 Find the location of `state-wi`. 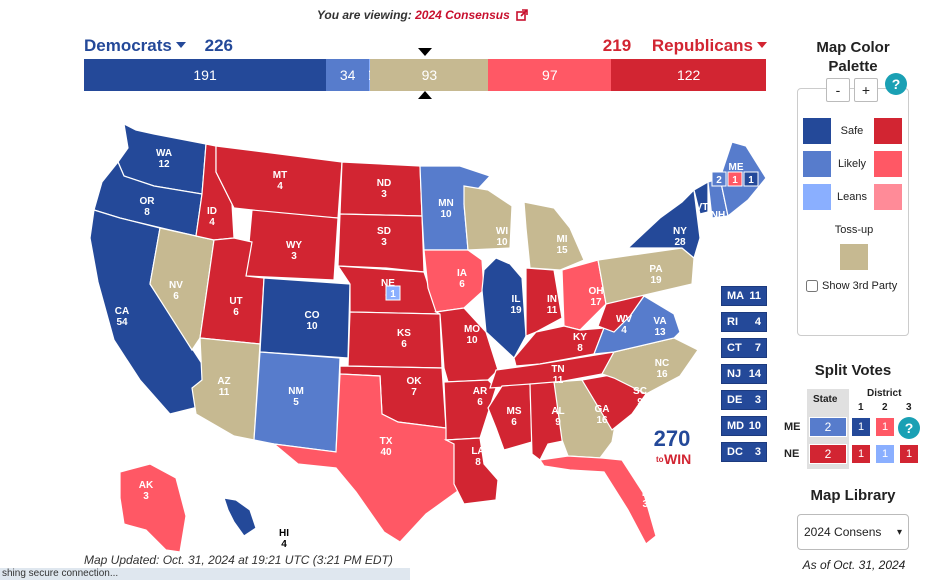

state-wi is located at coordinates (488, 218).